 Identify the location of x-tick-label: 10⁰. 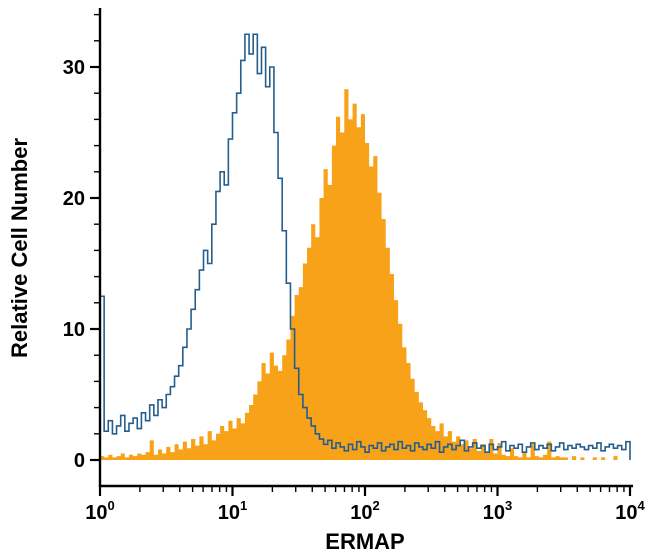
(99, 511).